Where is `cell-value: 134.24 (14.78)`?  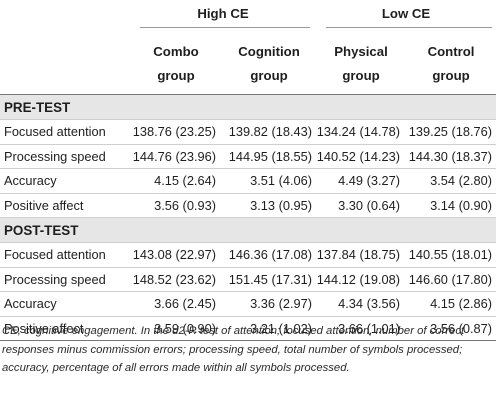
cell-value: 134.24 (14.78) is located at coordinates (361, 132).